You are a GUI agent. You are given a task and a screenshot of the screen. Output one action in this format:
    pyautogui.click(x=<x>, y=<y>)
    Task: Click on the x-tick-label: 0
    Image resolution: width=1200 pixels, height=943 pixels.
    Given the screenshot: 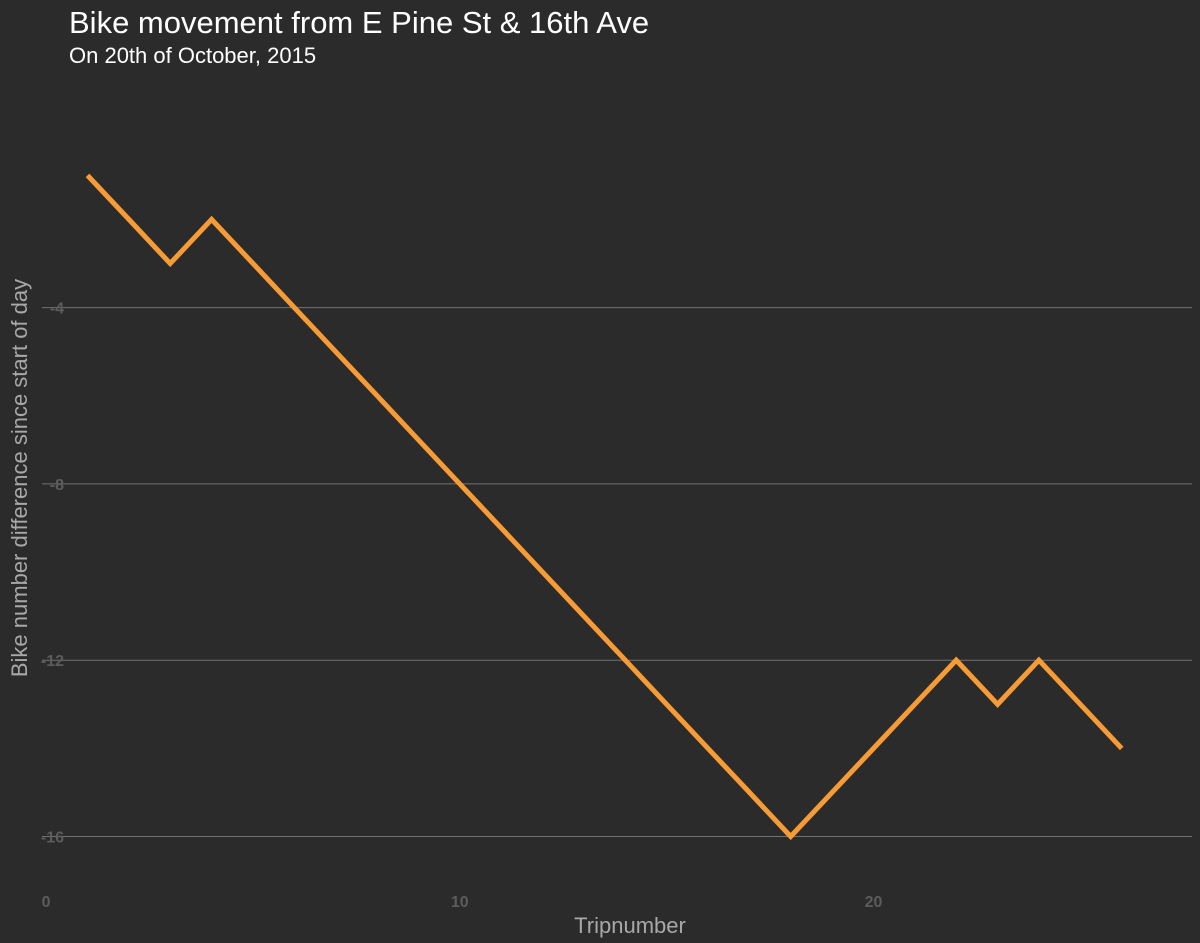 What is the action you would take?
    pyautogui.click(x=46, y=902)
    